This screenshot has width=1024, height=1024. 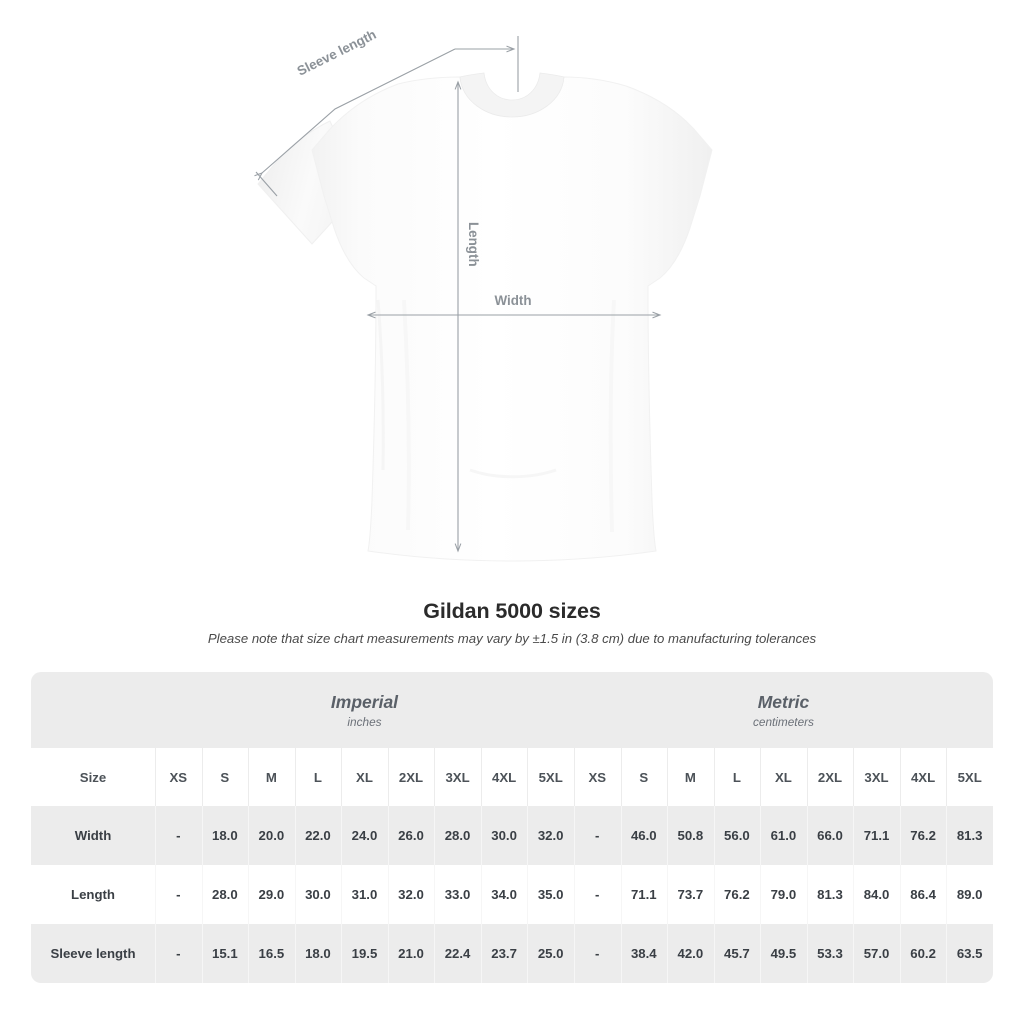 What do you see at coordinates (876, 894) in the screenshot?
I see `cell-length-metric-6: 84.0` at bounding box center [876, 894].